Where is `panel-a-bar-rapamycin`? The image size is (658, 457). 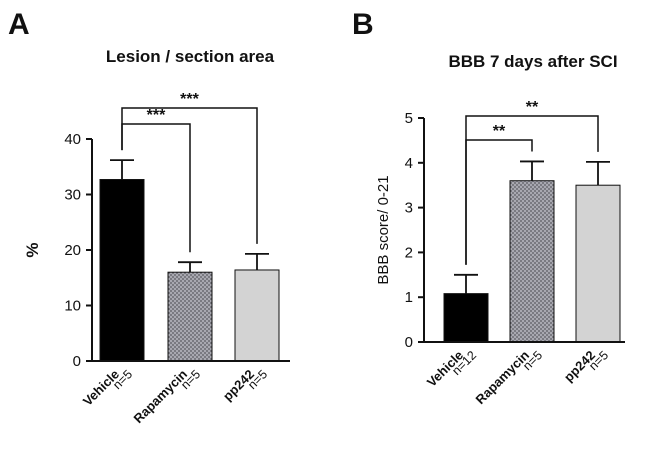 panel-a-bar-rapamycin is located at coordinates (190, 316).